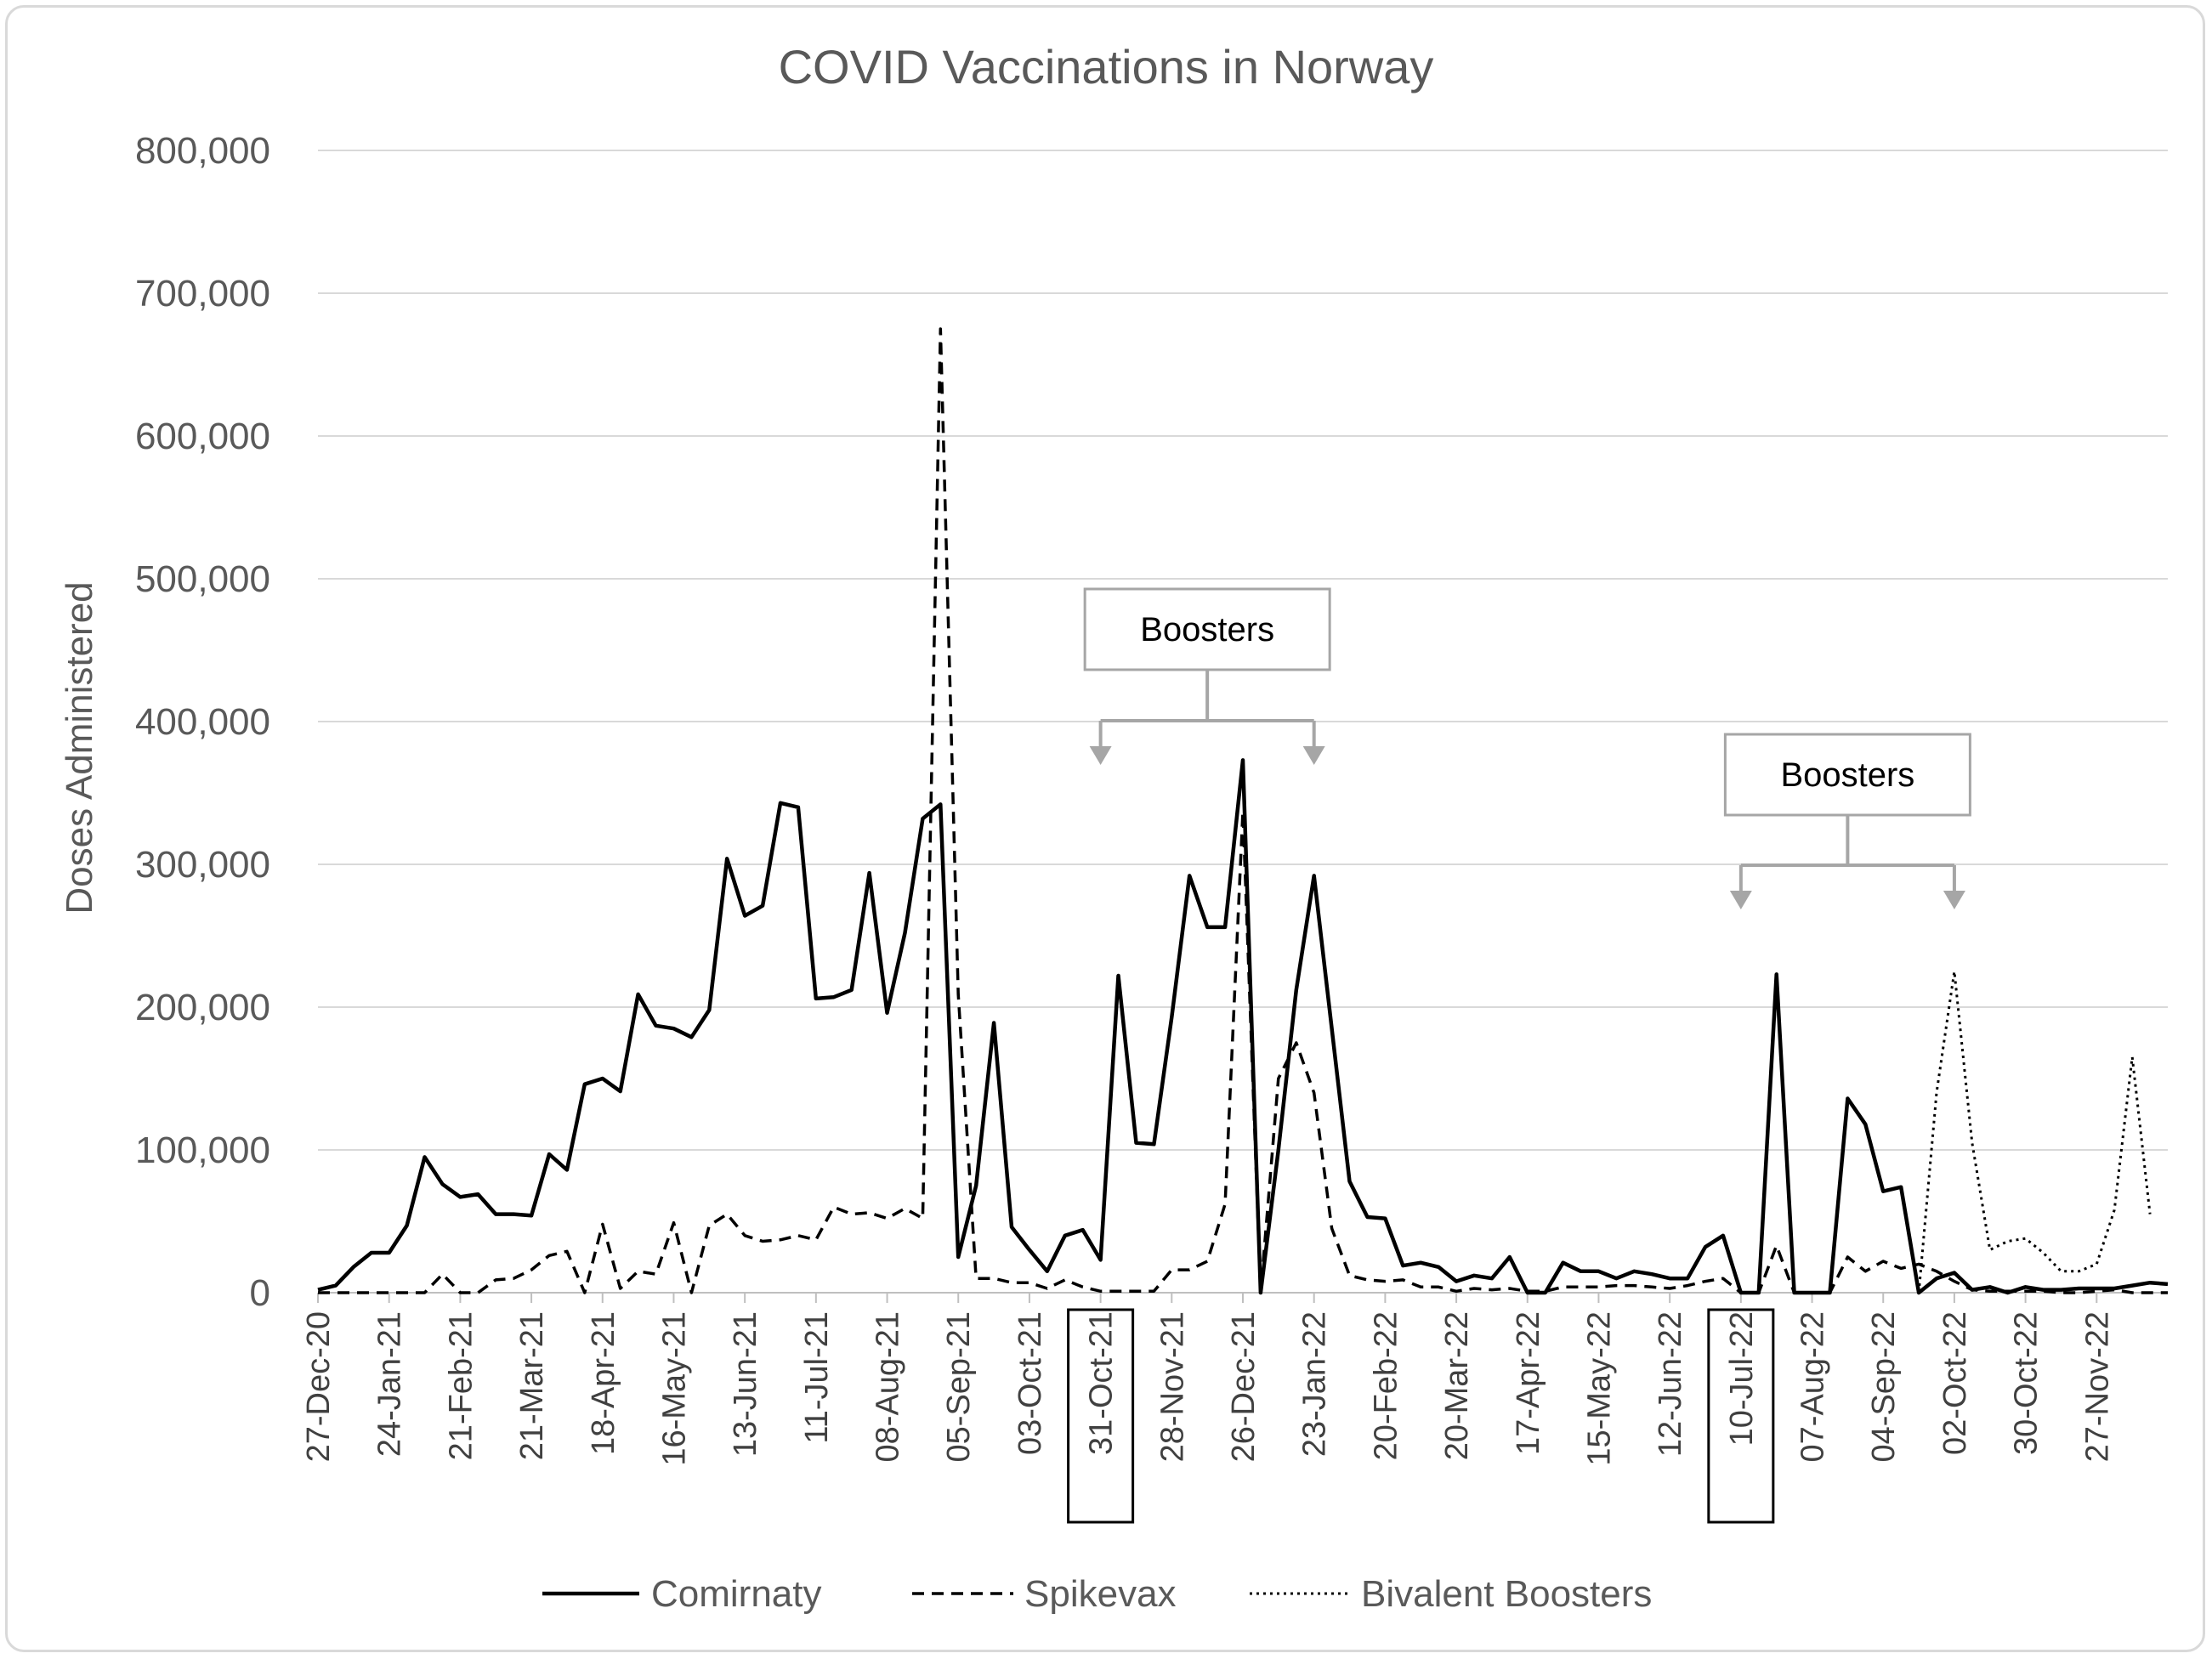 The image size is (2212, 1659). Describe the element at coordinates (1106, 66) in the screenshot. I see `chart-title: COVID Vaccinations in Norway` at that location.